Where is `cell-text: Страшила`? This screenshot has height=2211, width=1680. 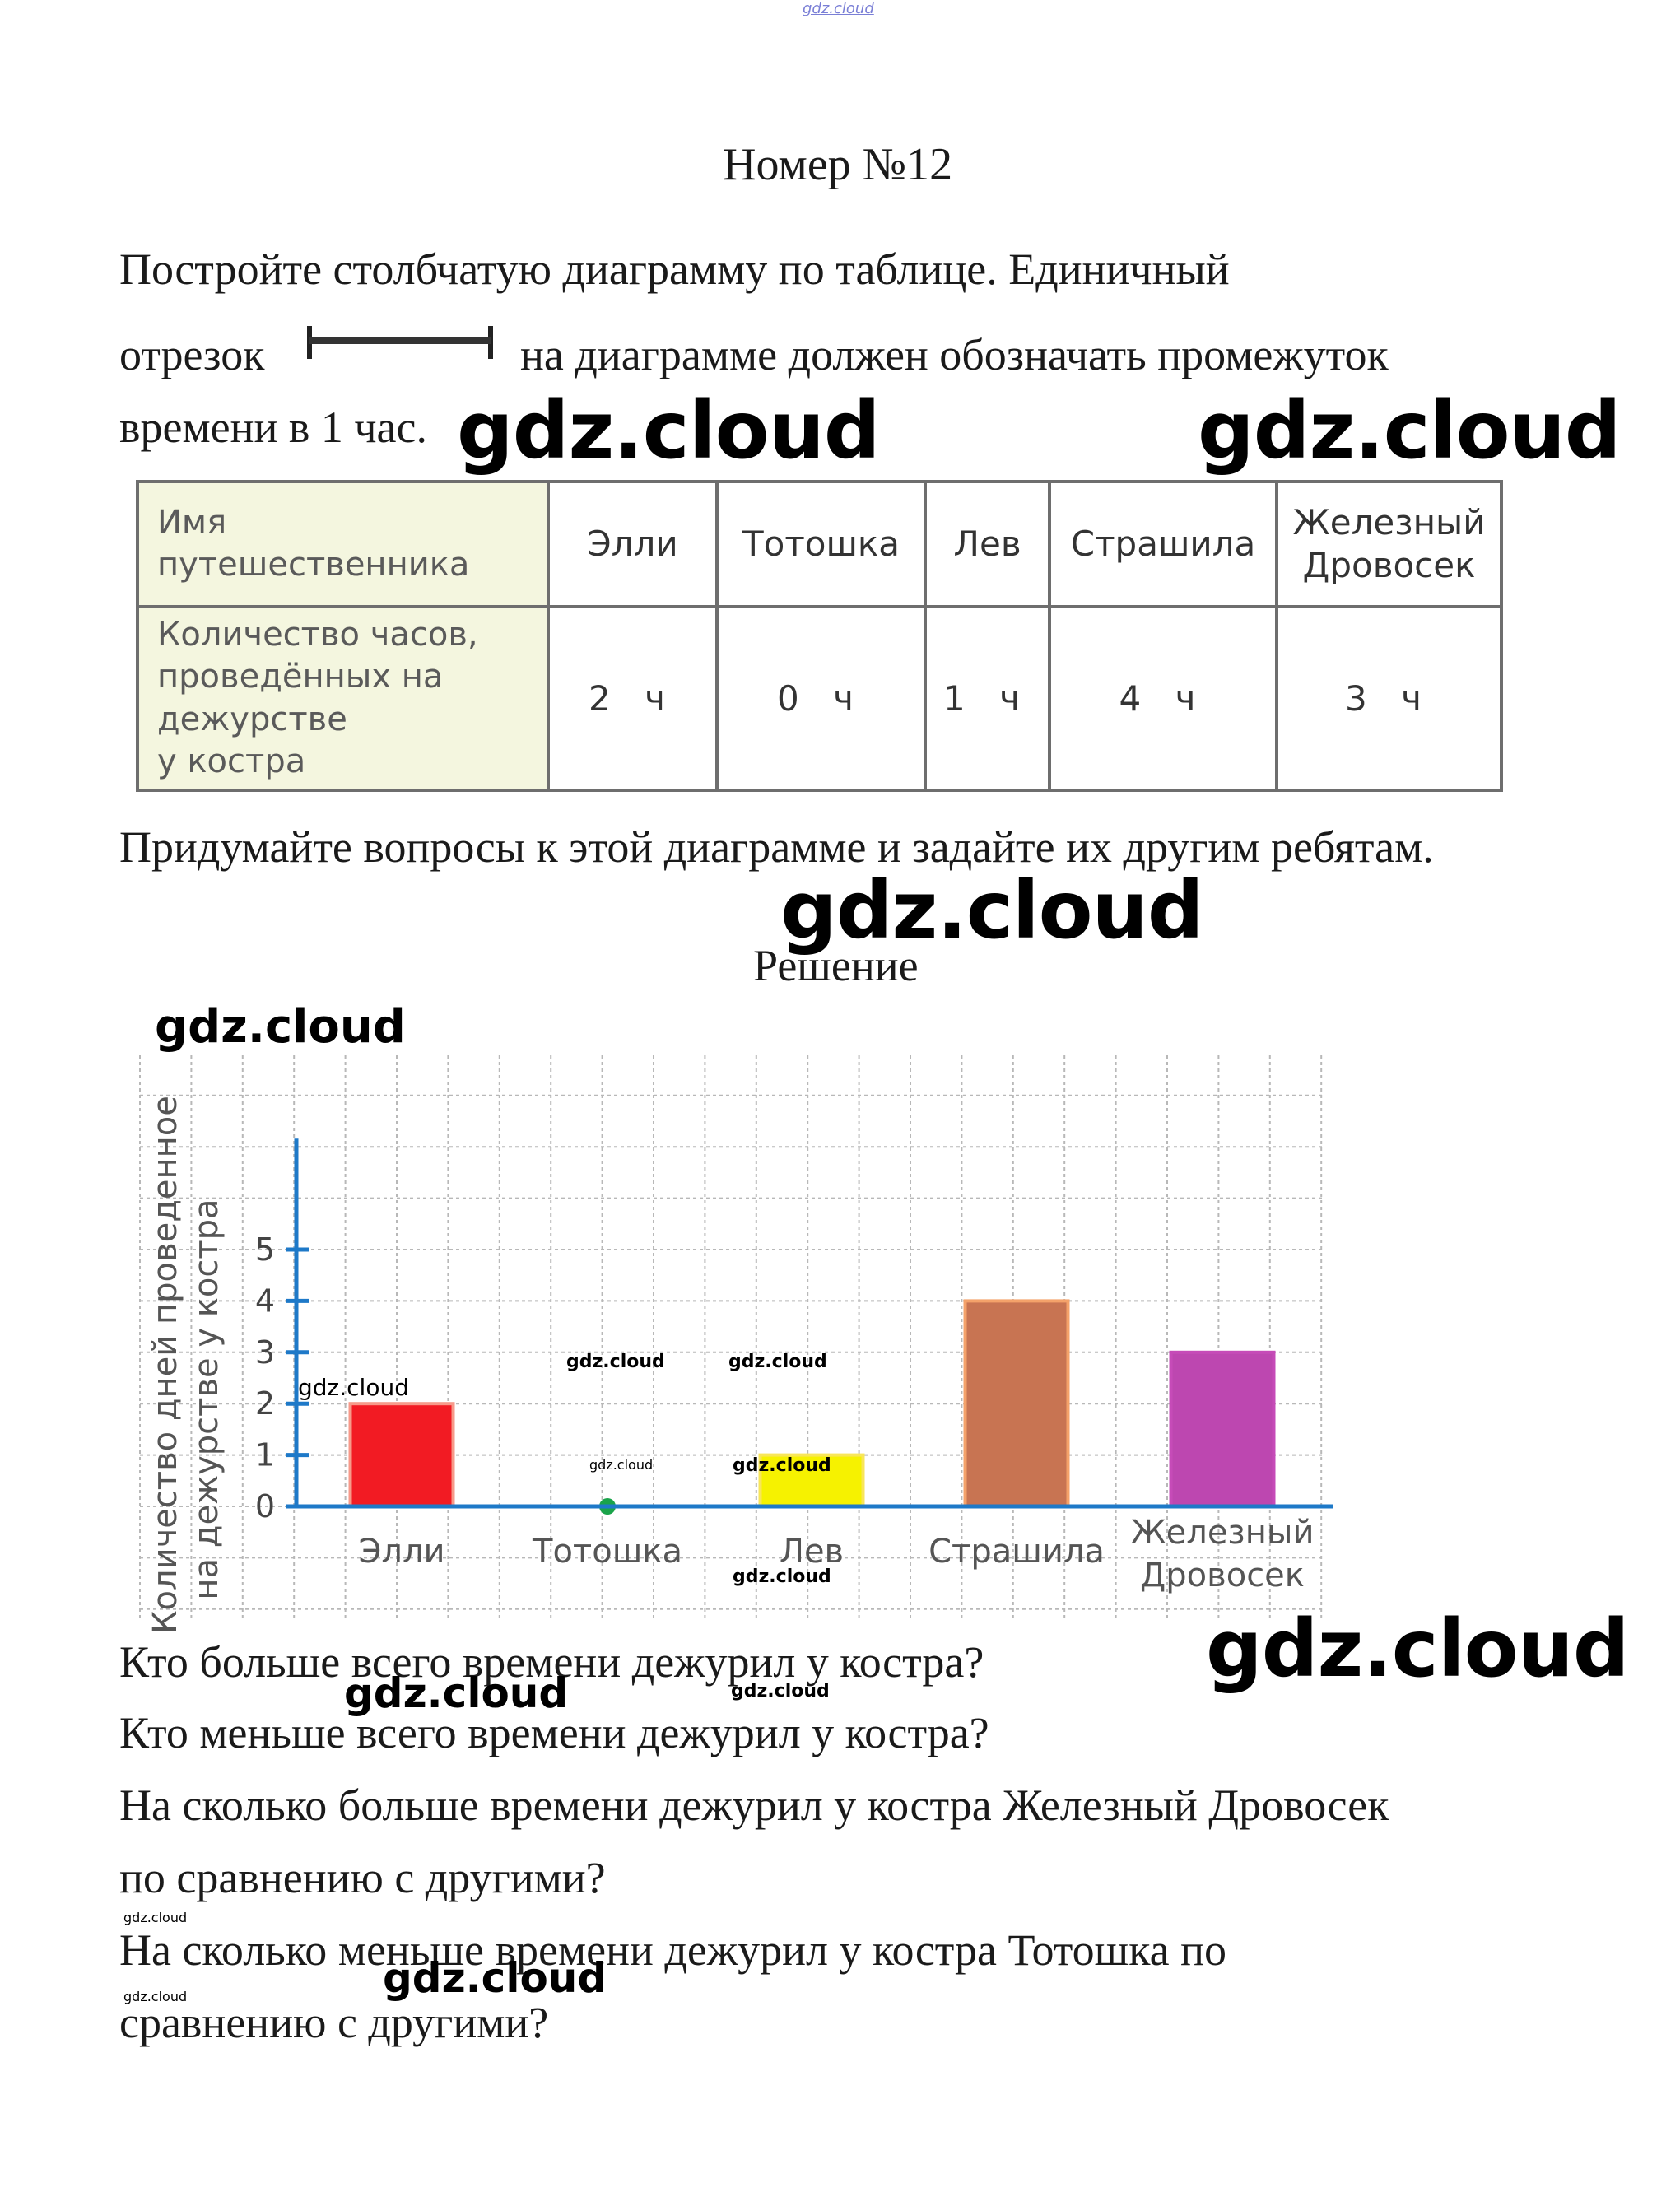
cell-text: Страшила is located at coordinates (1163, 543).